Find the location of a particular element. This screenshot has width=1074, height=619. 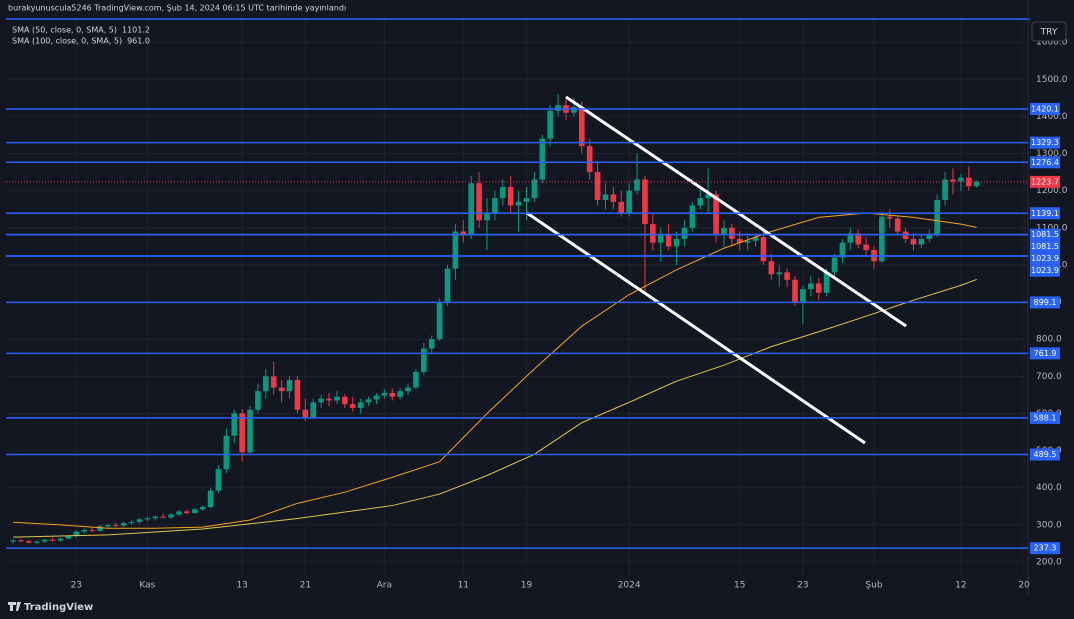

x-tick-label: Ara is located at coordinates (384, 586).